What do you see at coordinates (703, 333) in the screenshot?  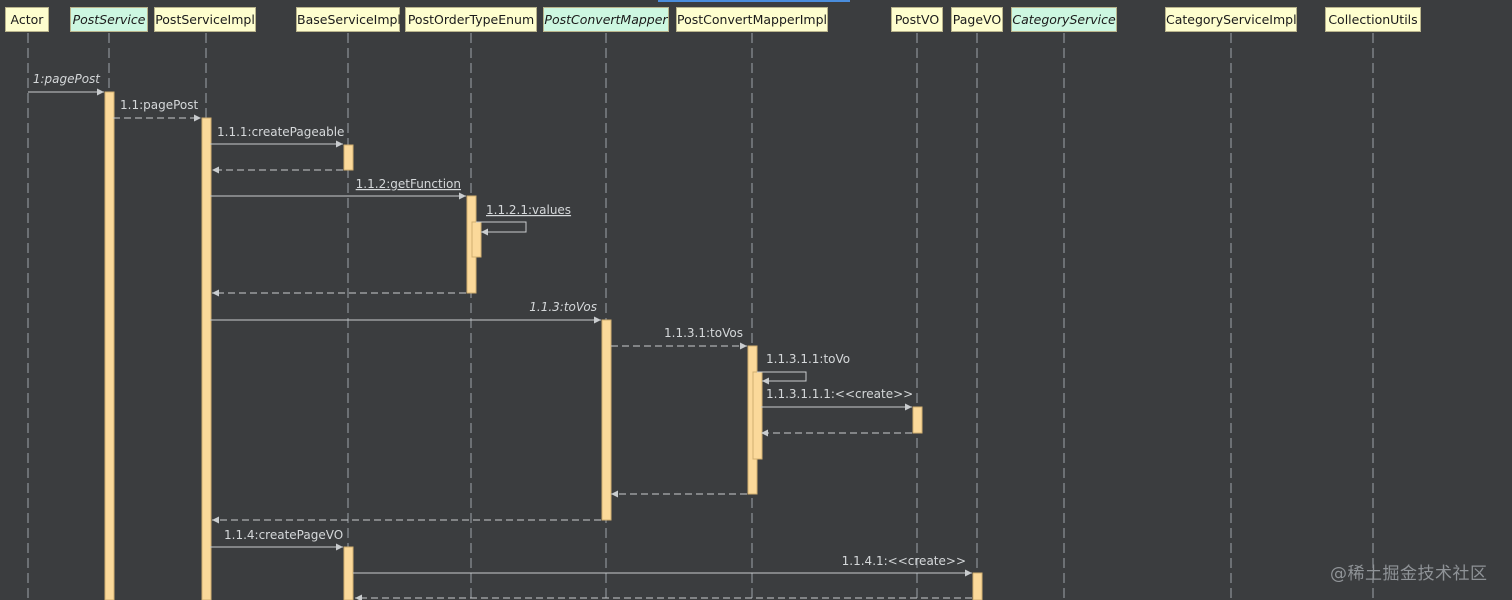 I see `message-label: 1.1.3.1:toVos` at bounding box center [703, 333].